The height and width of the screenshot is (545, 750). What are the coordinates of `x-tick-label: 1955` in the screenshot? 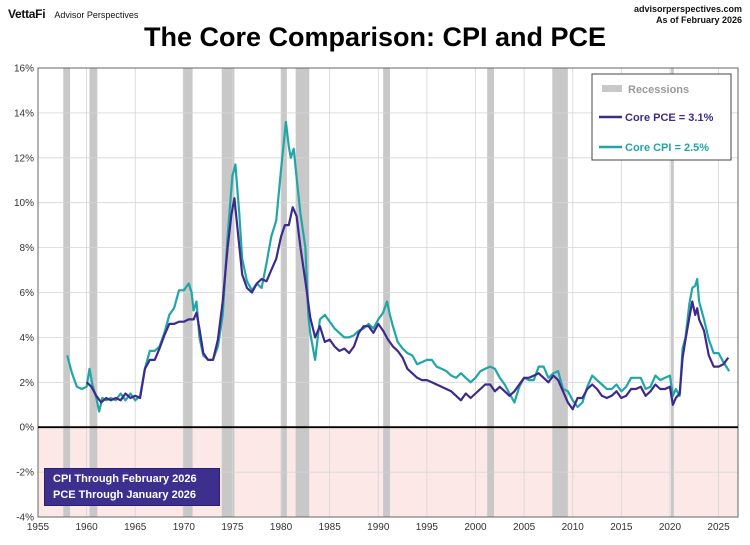 It's located at (38, 527).